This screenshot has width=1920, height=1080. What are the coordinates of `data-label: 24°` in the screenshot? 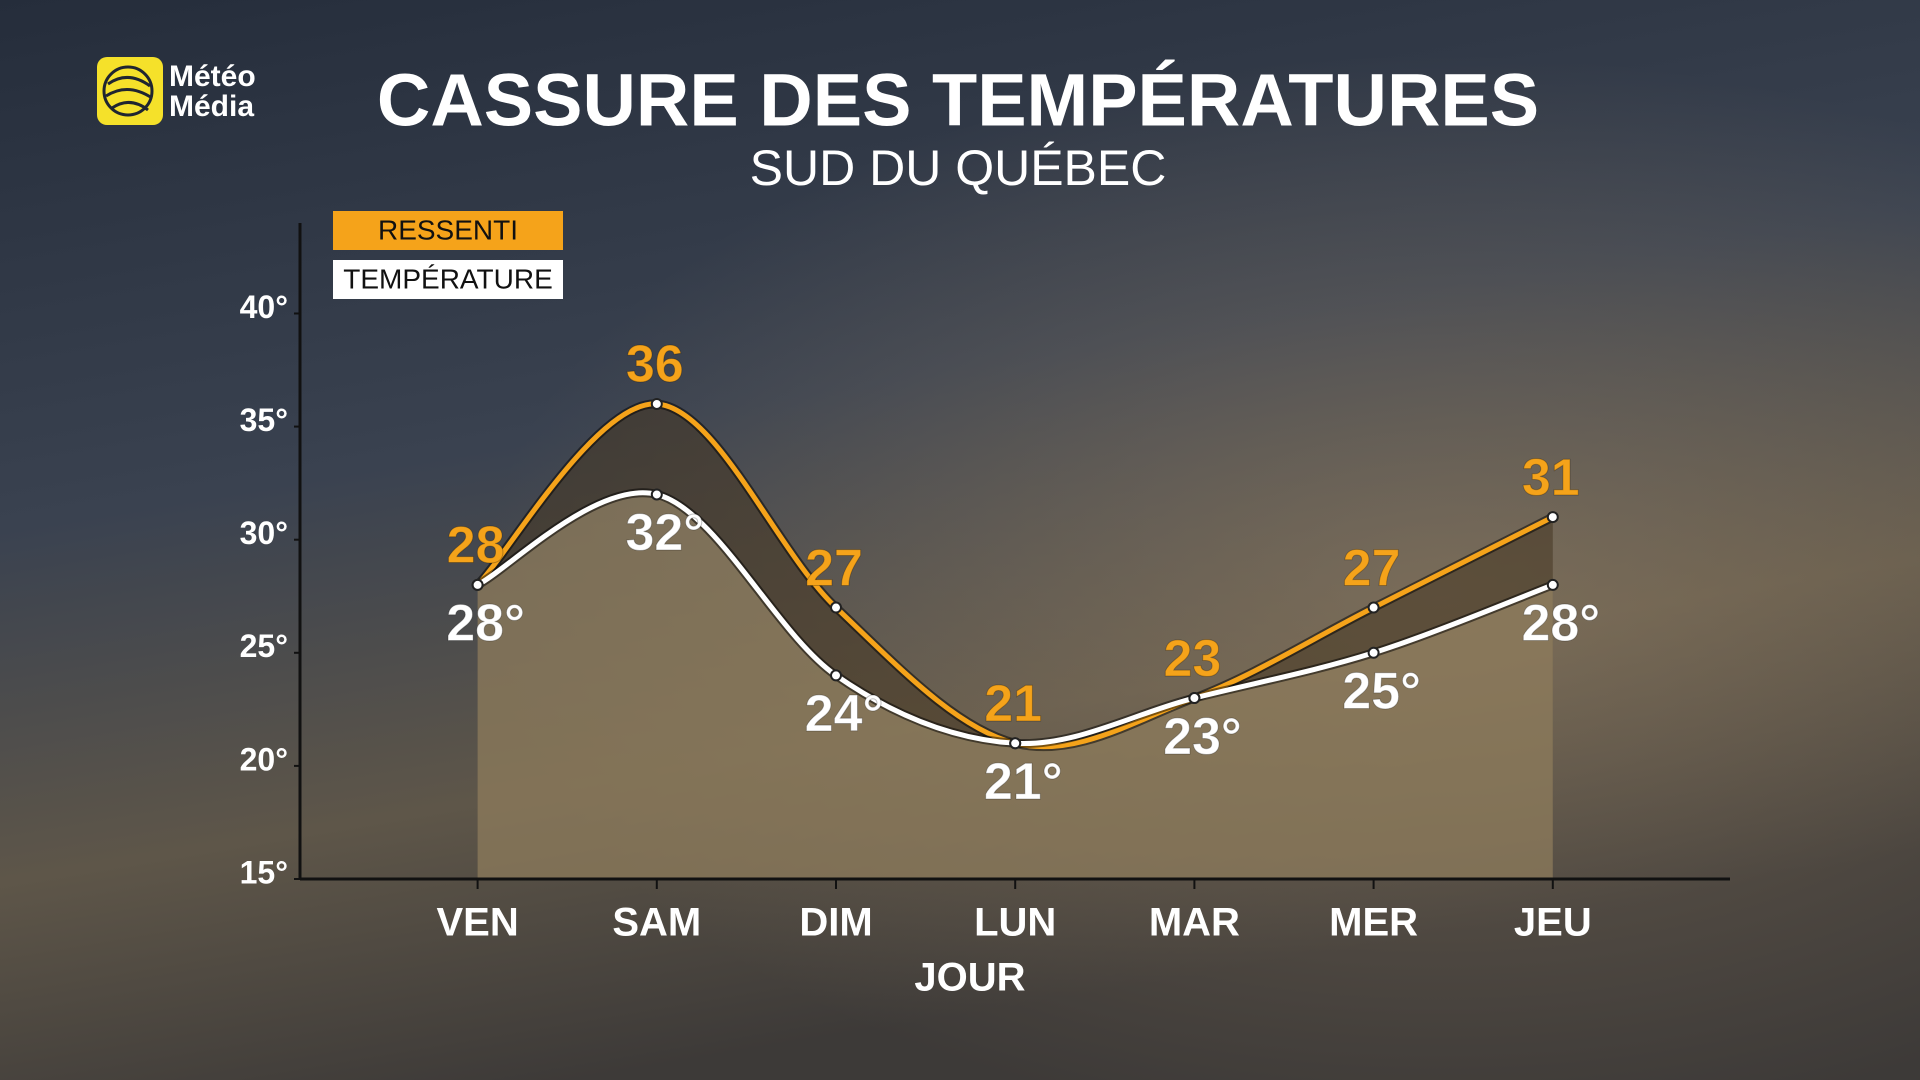 It's located at (844, 714).